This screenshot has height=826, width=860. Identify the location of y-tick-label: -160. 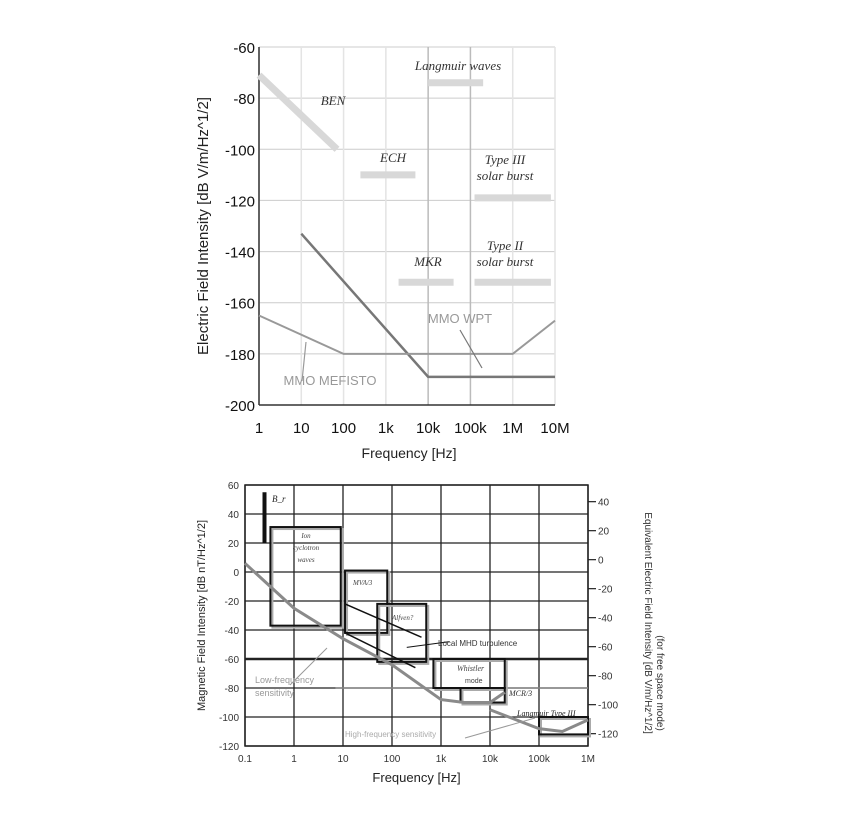
(240, 304).